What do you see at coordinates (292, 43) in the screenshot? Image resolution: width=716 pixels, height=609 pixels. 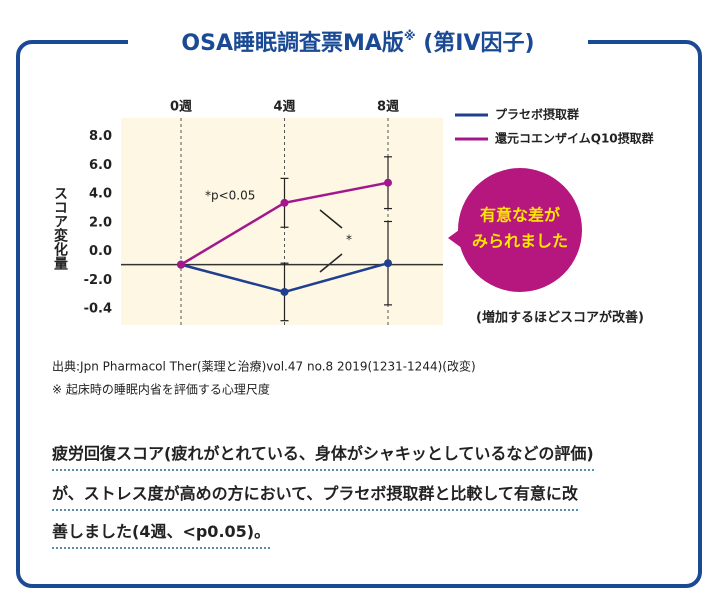 I see `title-main: OSA睡眠調査票MA版` at bounding box center [292, 43].